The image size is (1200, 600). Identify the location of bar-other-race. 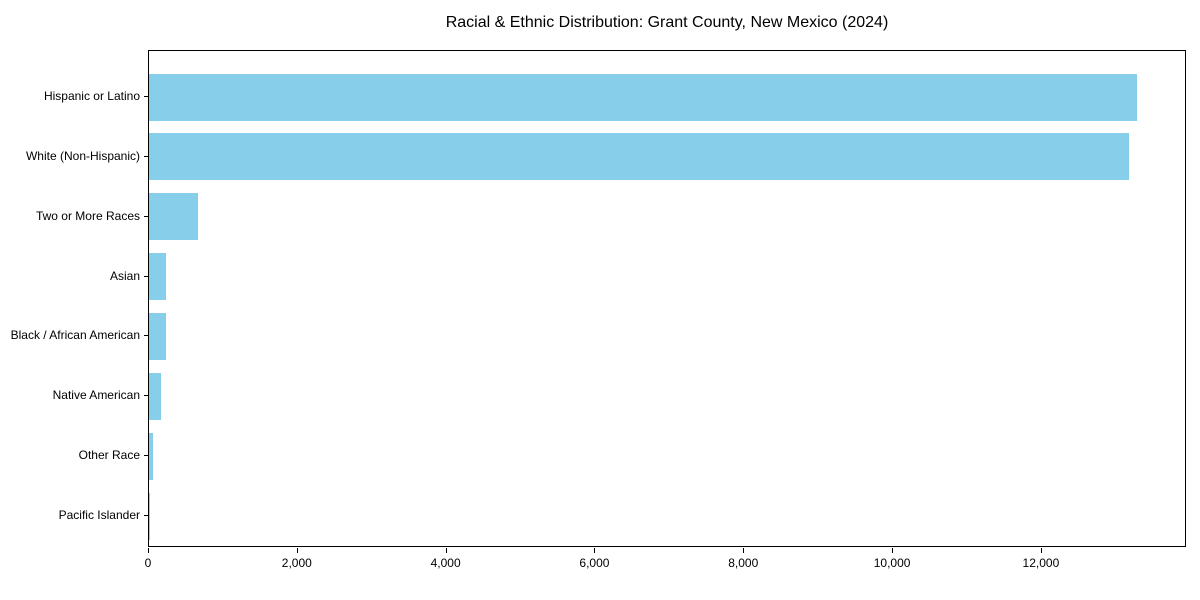
(151, 456).